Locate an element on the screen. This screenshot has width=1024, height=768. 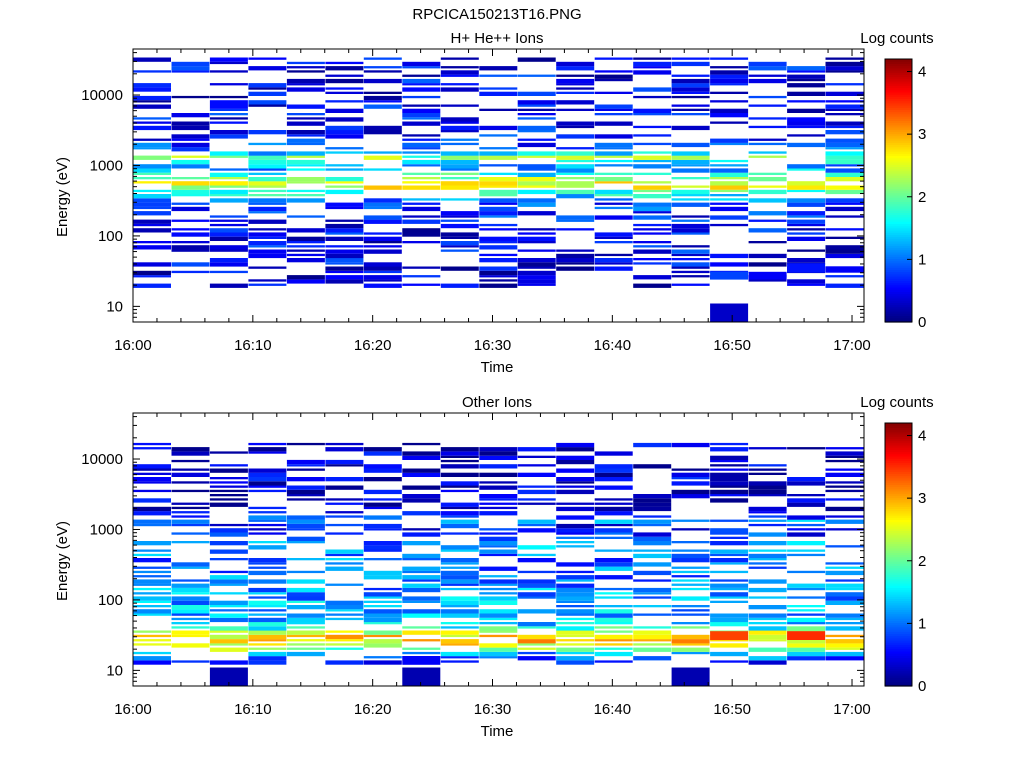
colorbar-tick-label: 2 is located at coordinates (922, 197).